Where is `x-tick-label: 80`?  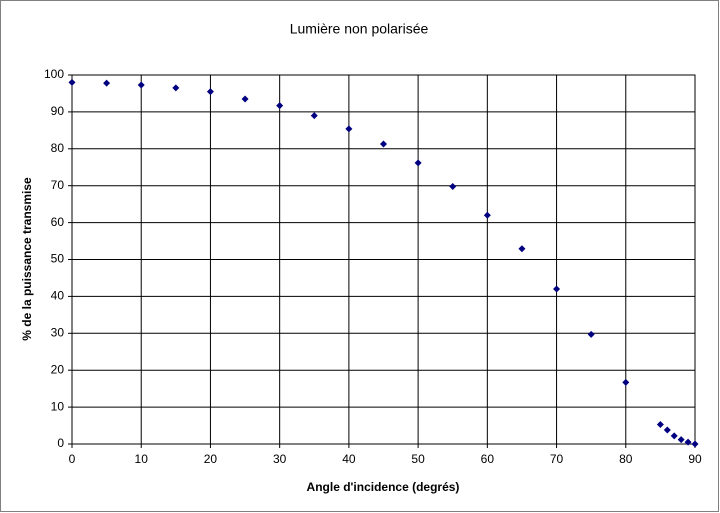
x-tick-label: 80 is located at coordinates (626, 459).